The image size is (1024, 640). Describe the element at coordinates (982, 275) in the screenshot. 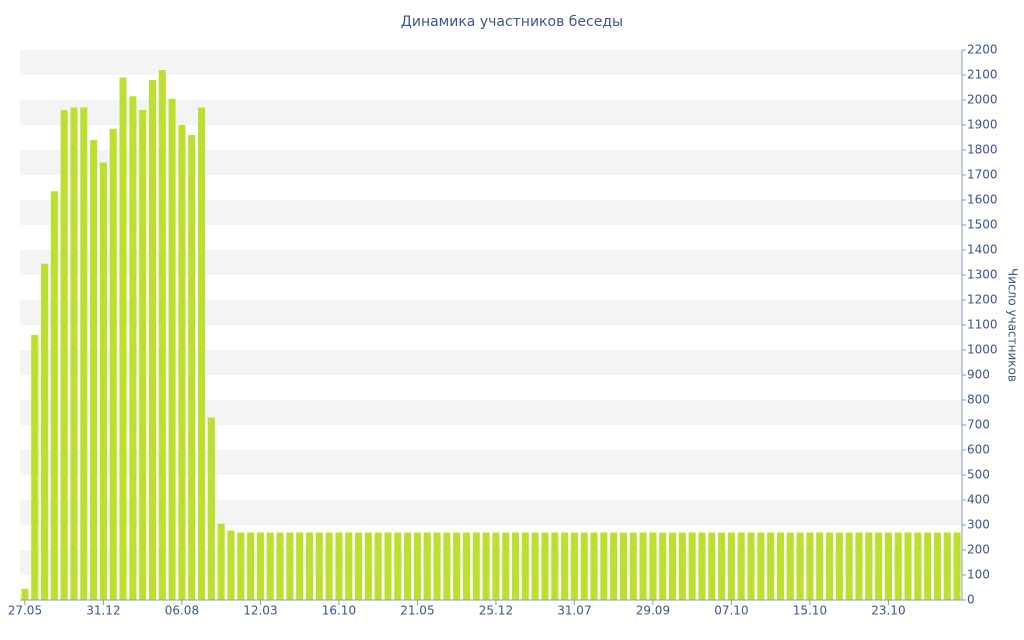

I see `y-tick-label: 1300` at that location.